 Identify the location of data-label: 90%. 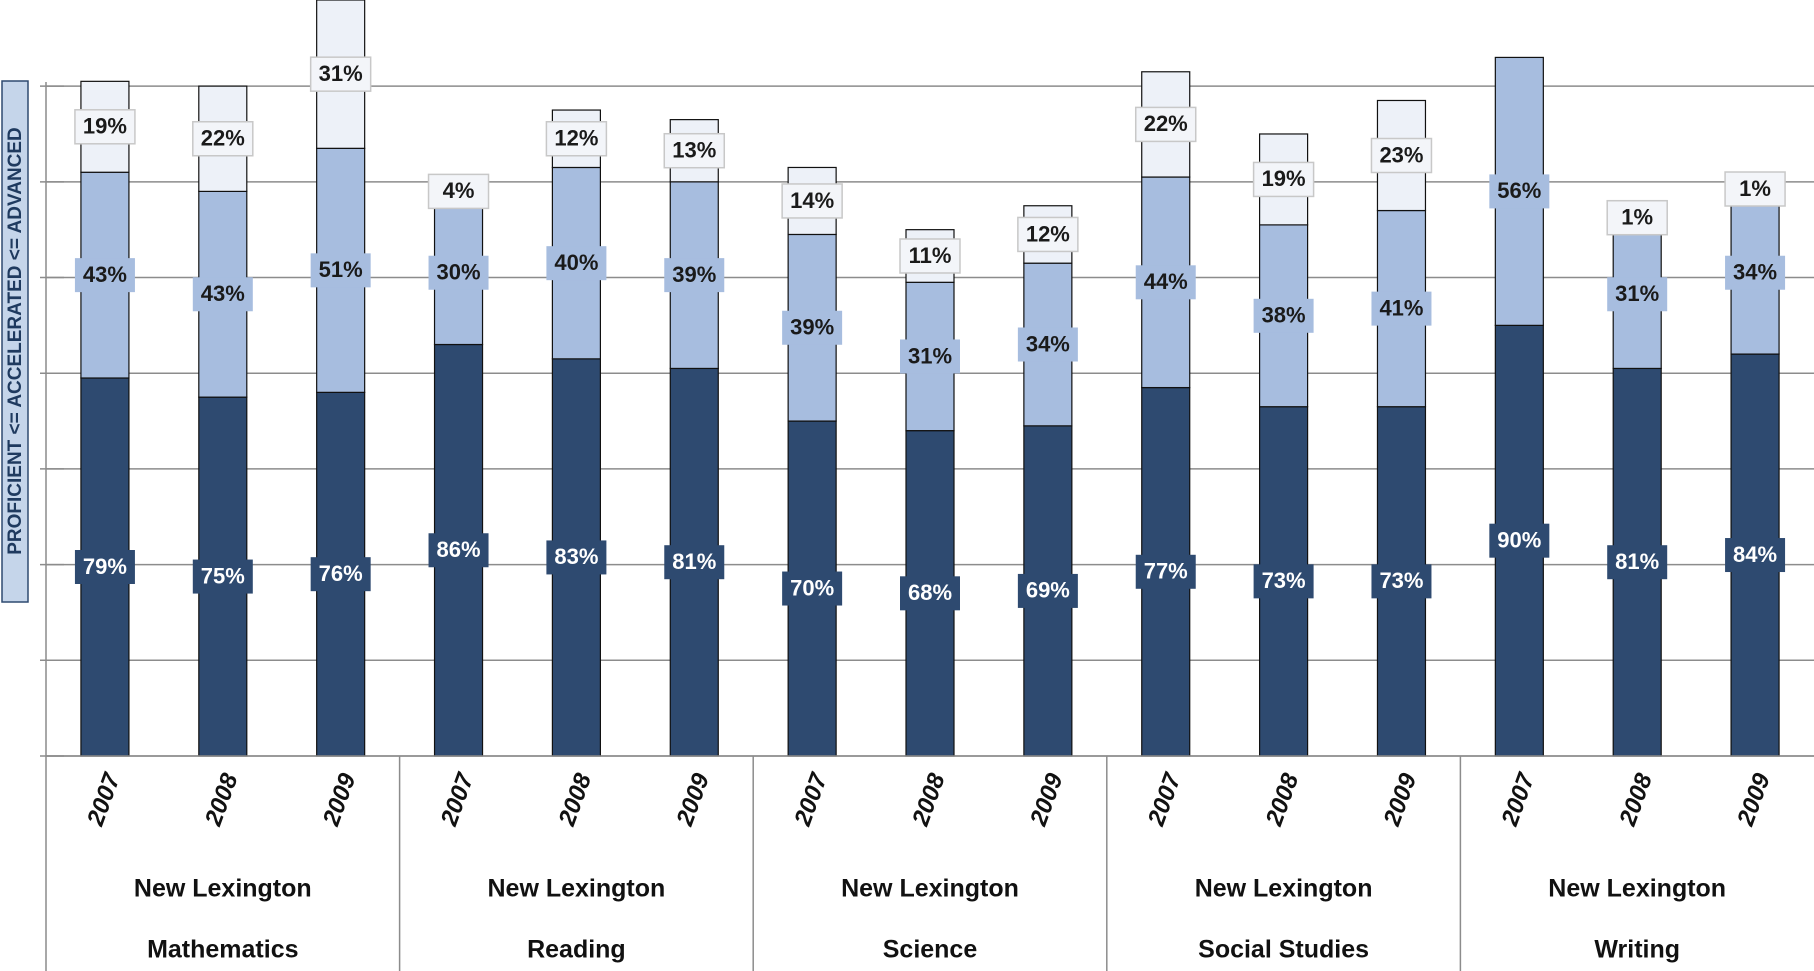
(1519, 539).